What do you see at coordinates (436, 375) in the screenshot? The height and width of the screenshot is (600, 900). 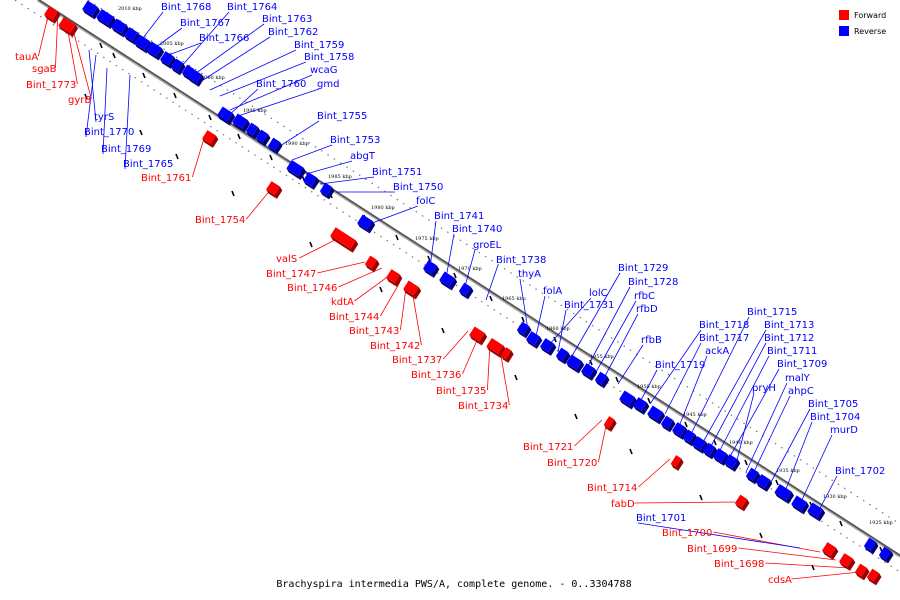 I see `forward-gene-label: Bint_1736` at bounding box center [436, 375].